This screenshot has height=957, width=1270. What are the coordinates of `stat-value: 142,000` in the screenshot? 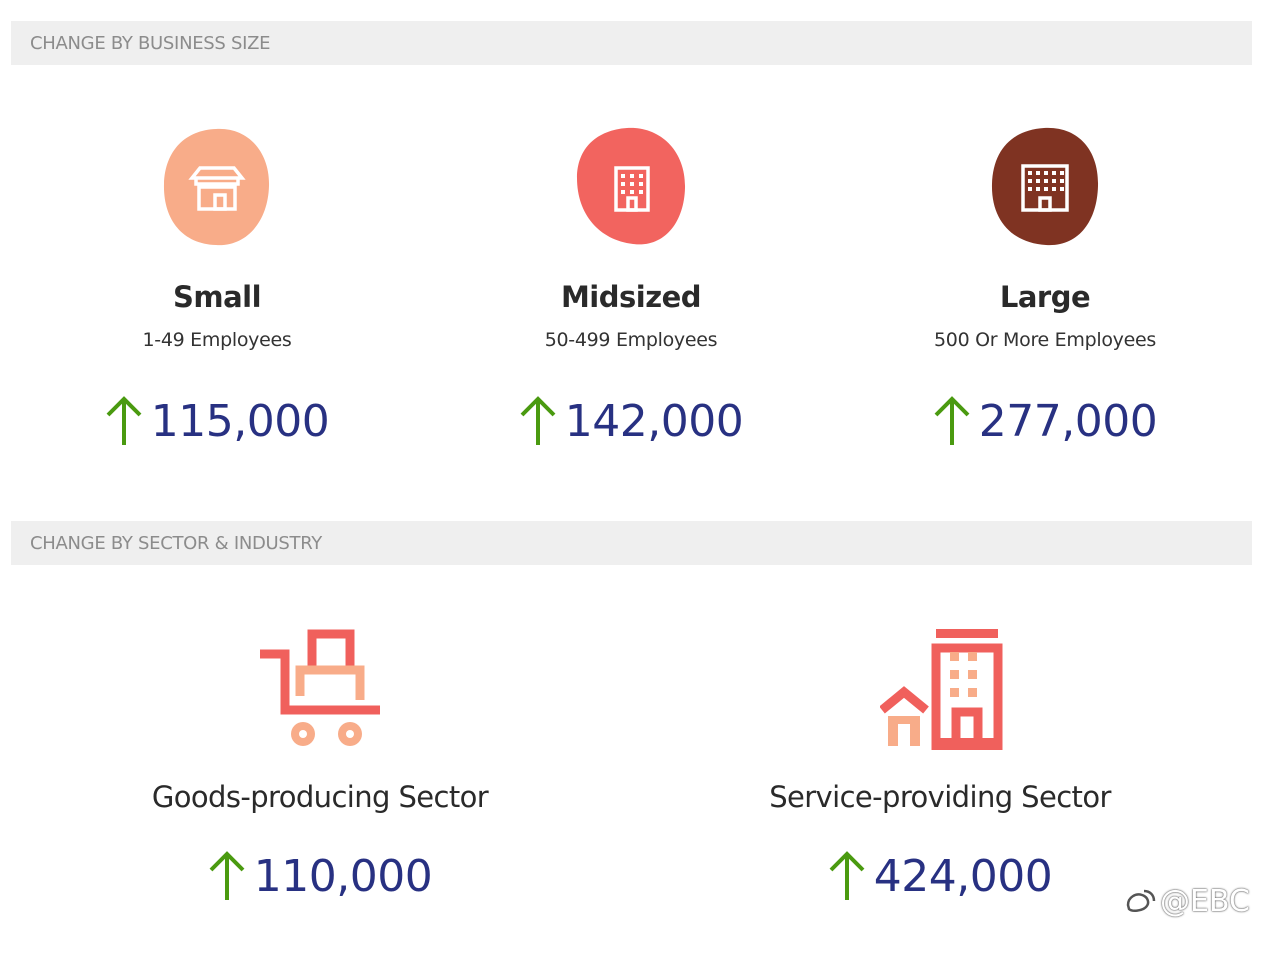 It's located at (654, 421).